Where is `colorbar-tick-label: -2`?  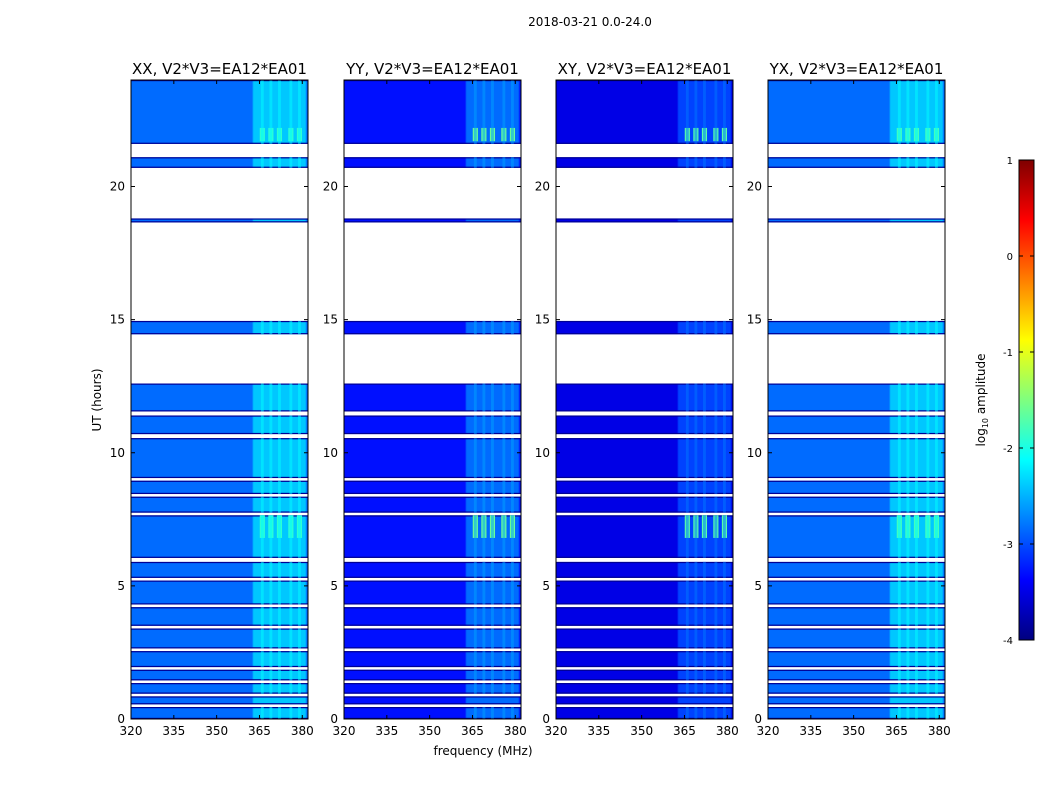 colorbar-tick-label: -2 is located at coordinates (1008, 449).